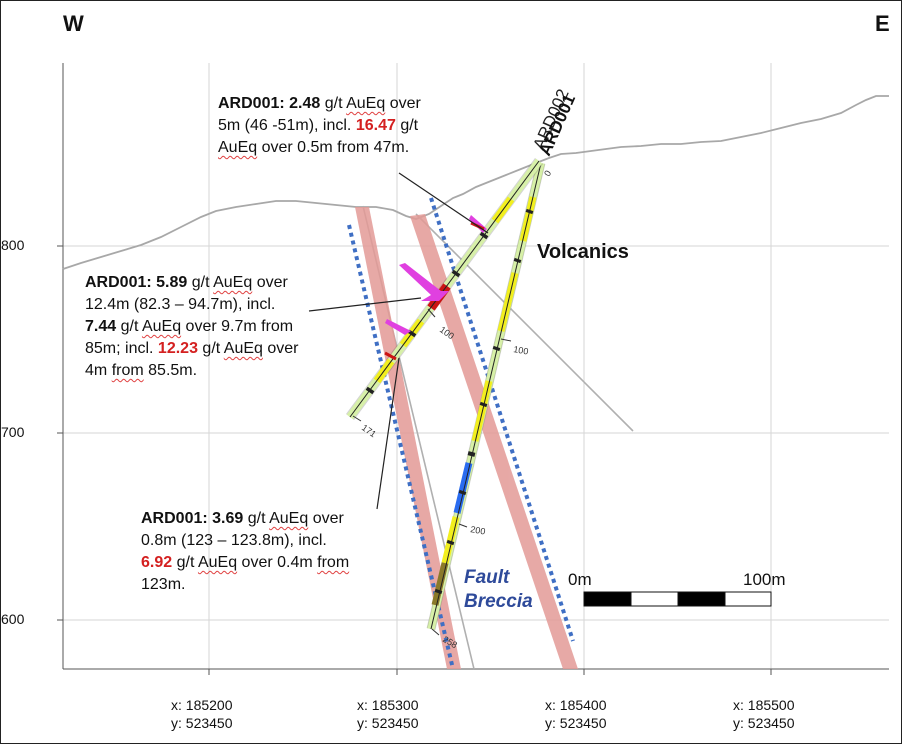 The image size is (902, 744). What do you see at coordinates (408, 438) in the screenshot?
I see `fault-zone-west` at bounding box center [408, 438].